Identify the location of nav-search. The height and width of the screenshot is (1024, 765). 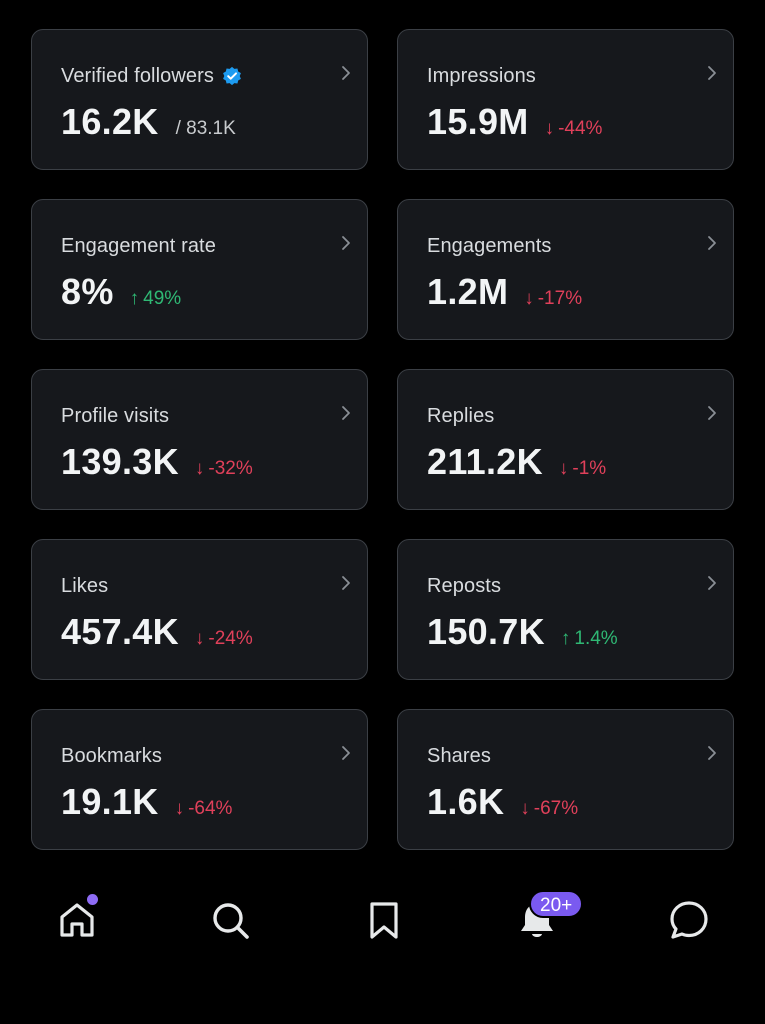
(230, 920).